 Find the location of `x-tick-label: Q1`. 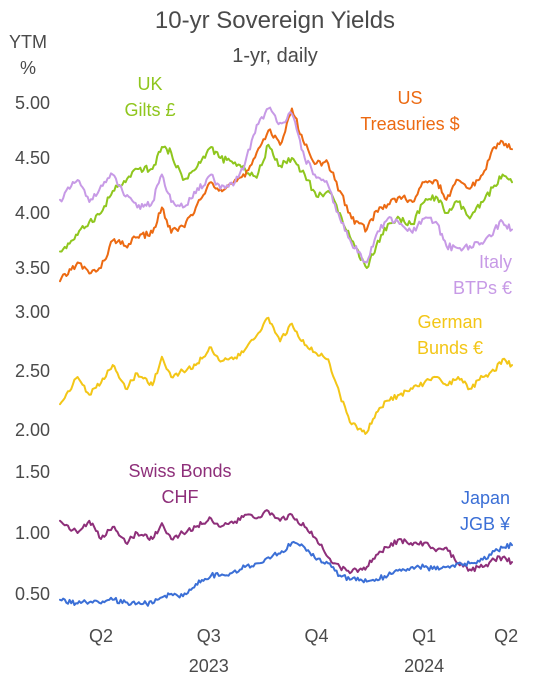

x-tick-label: Q1 is located at coordinates (424, 636).